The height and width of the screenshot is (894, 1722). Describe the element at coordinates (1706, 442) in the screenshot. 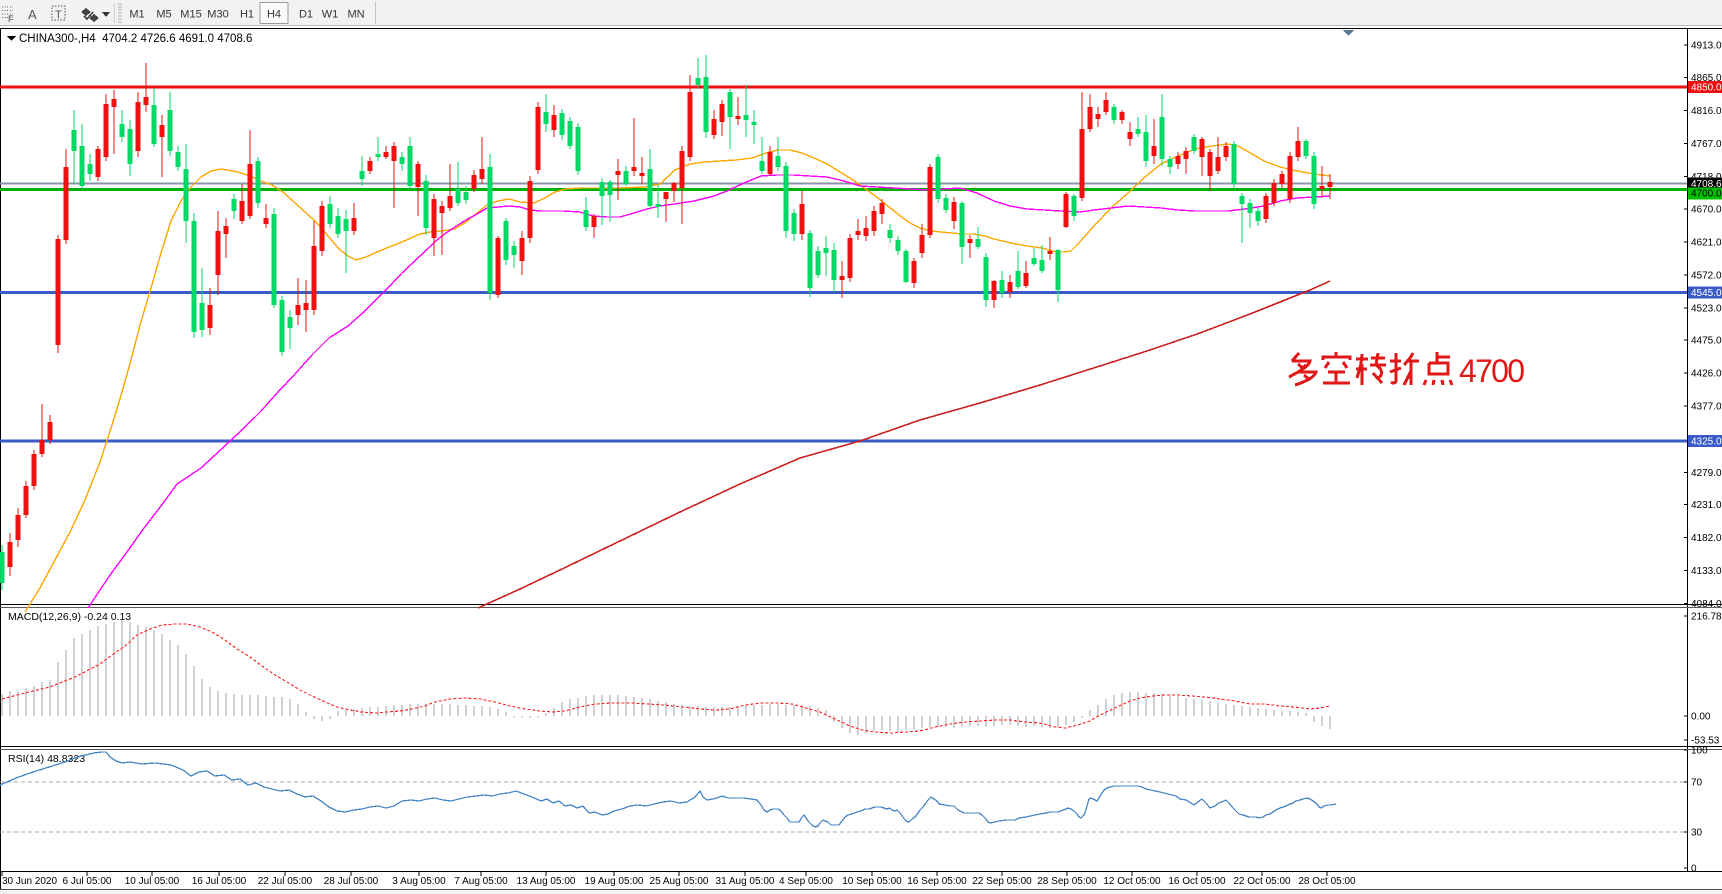

I see `svg-text: 4325.0` at that location.